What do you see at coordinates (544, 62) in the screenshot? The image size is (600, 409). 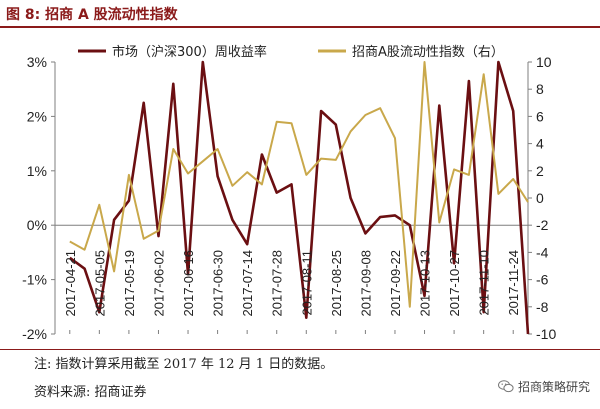 I see `right-tick-label: 10` at bounding box center [544, 62].